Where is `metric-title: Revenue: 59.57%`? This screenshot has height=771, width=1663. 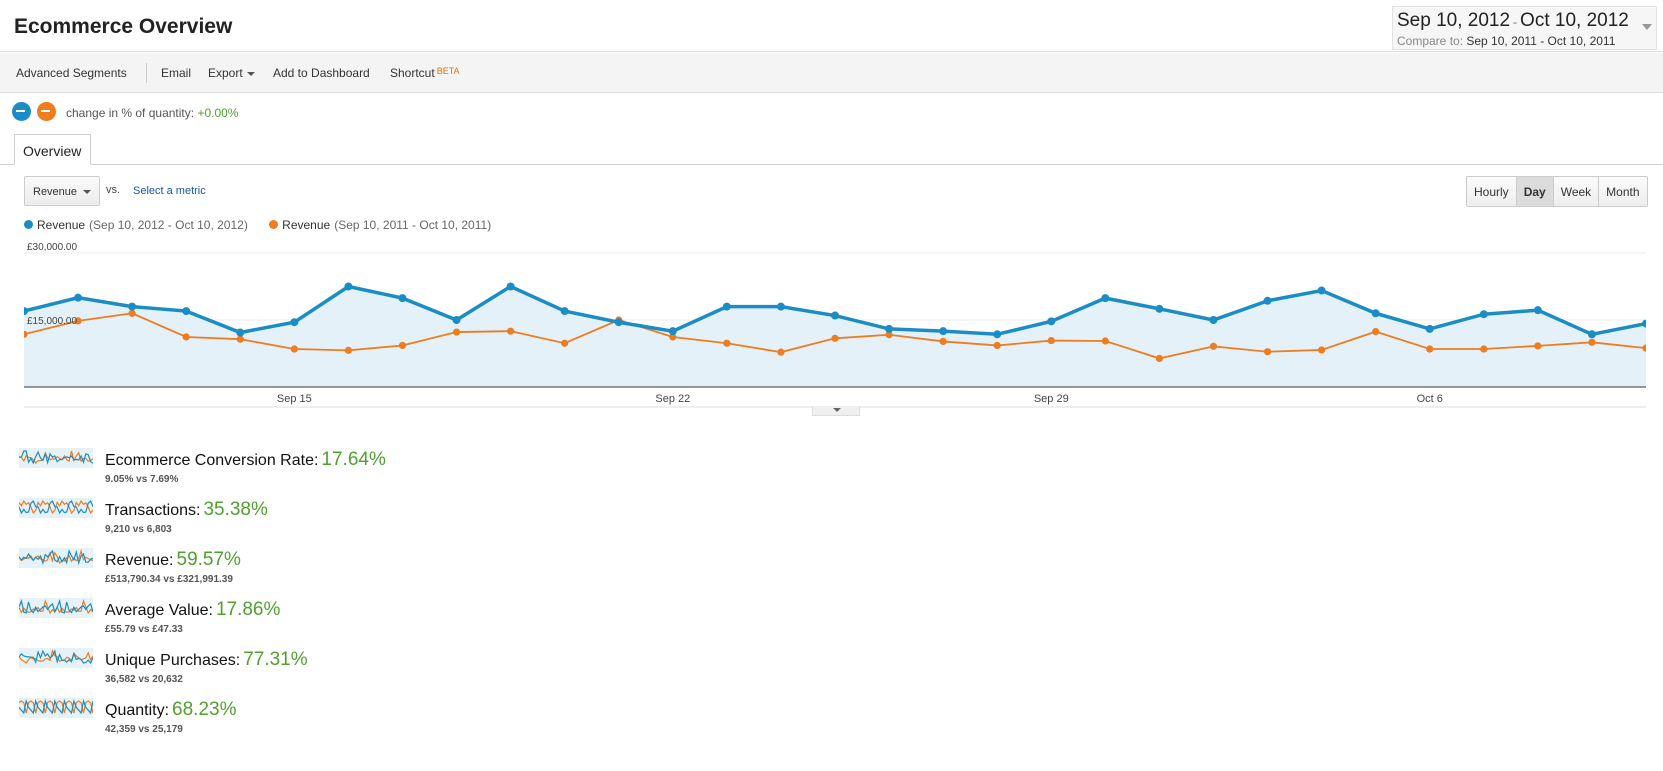
metric-title: Revenue: 59.57% is located at coordinates (173, 560).